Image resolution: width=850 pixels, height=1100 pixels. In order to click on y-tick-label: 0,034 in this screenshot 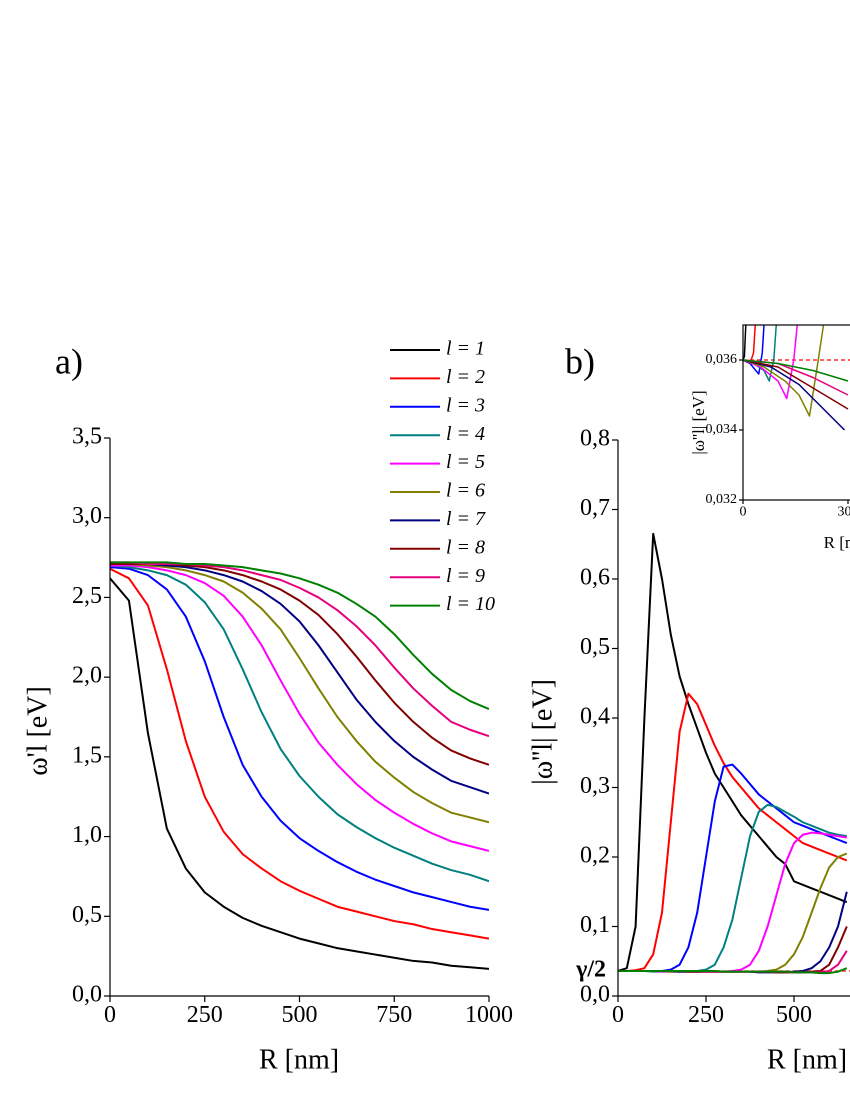, I will do `click(722, 429)`.